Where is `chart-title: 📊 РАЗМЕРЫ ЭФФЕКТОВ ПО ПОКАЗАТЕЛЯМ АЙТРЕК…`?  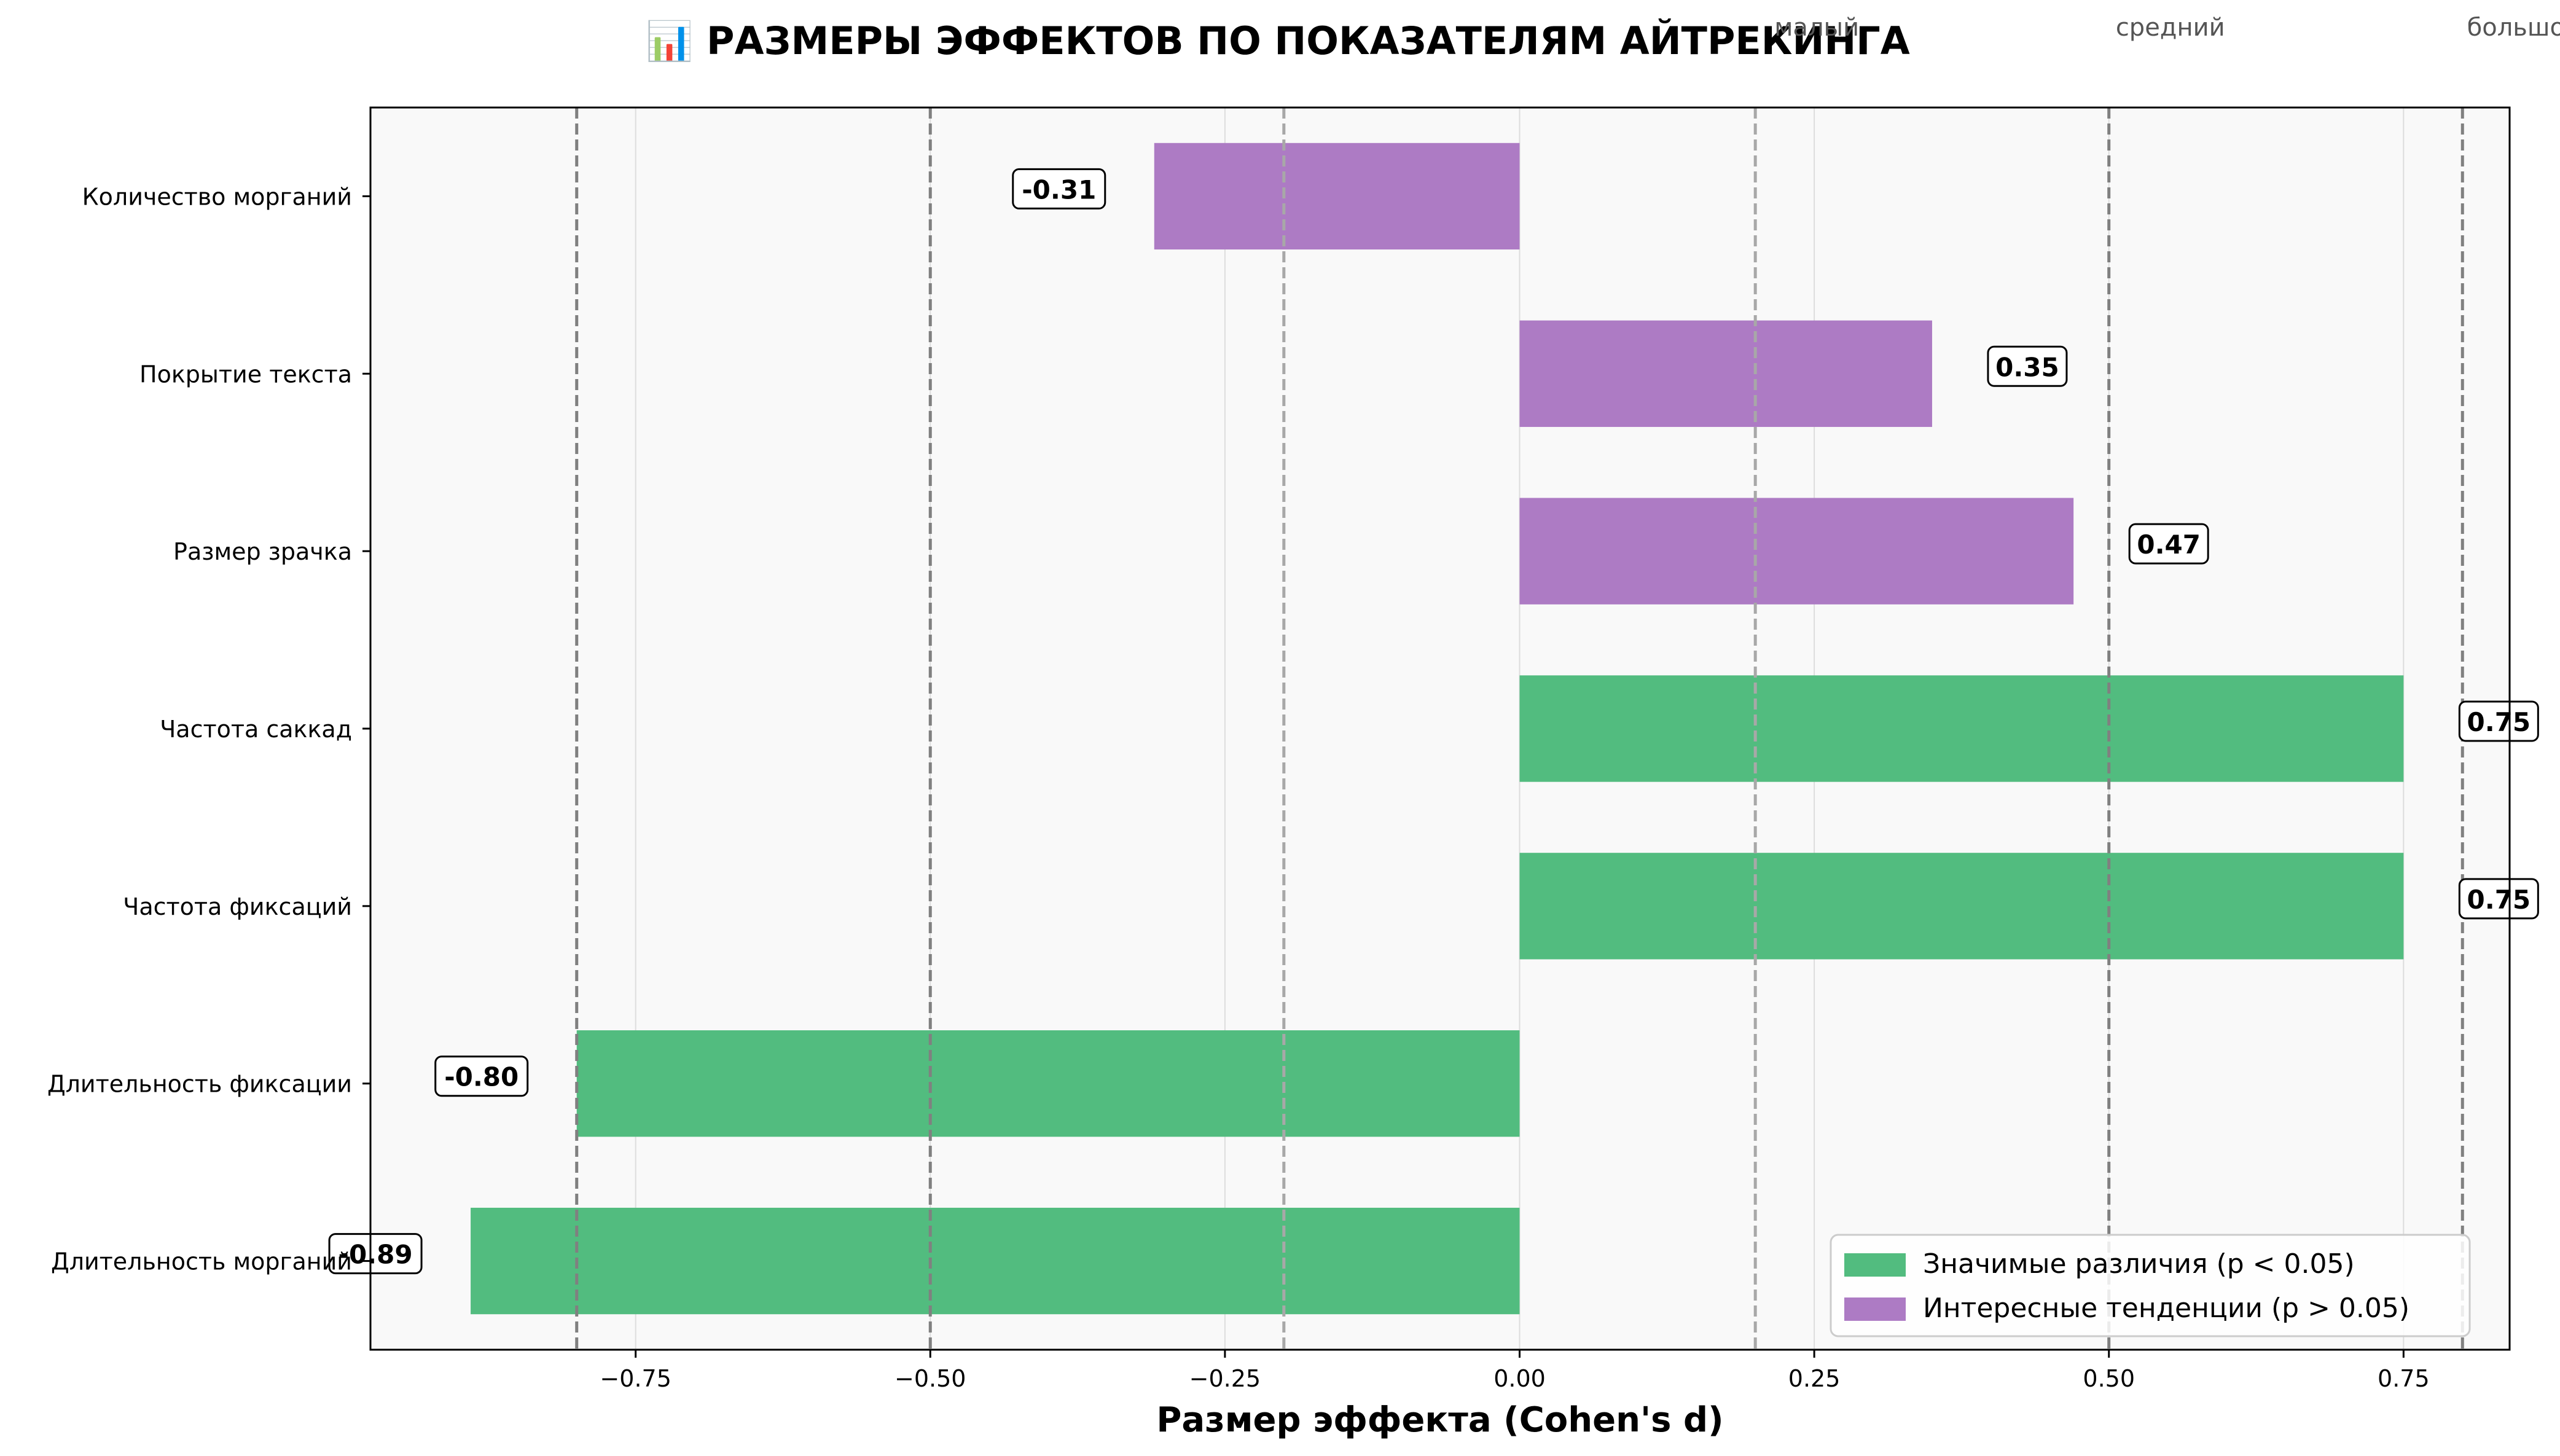 chart-title: 📊 РАЗМЕРЫ ЭФФЕКТОВ ПО ПОКАЗАТЕЛЯМ АЙТРЕК… is located at coordinates (1277, 40).